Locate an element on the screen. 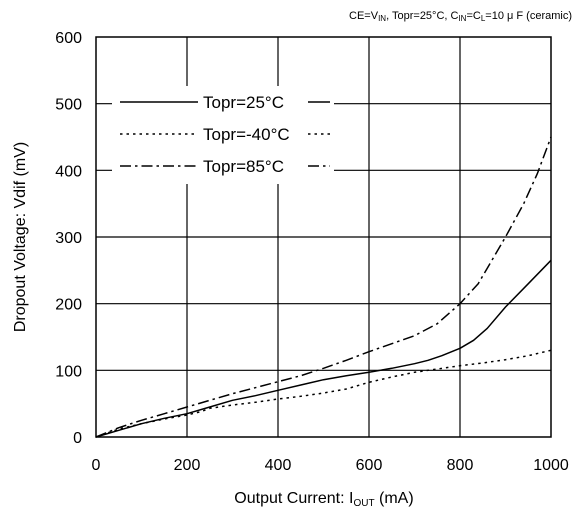 The width and height of the screenshot is (577, 516). x-tick-label: 800 is located at coordinates (460, 465).